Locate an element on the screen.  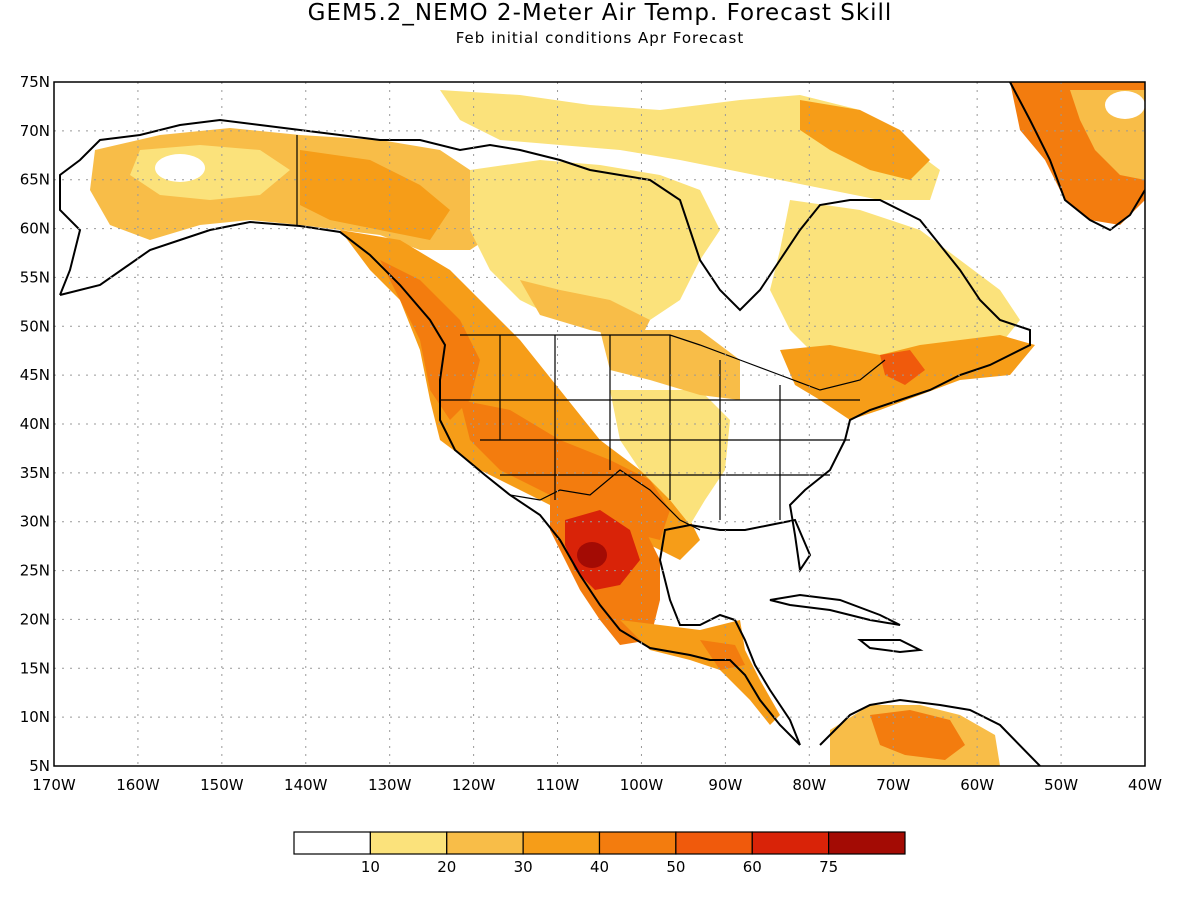
lat-tick-label: 55N is located at coordinates (35, 277).